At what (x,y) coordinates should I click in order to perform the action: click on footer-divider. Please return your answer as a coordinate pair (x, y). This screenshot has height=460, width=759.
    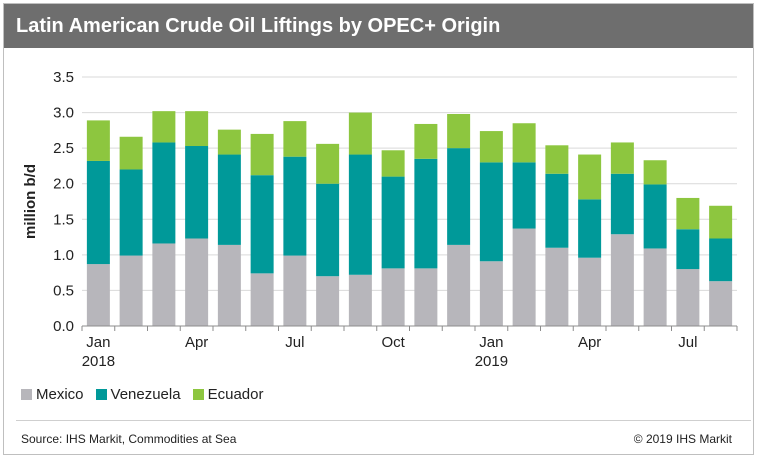
    Looking at the image, I should click on (383, 420).